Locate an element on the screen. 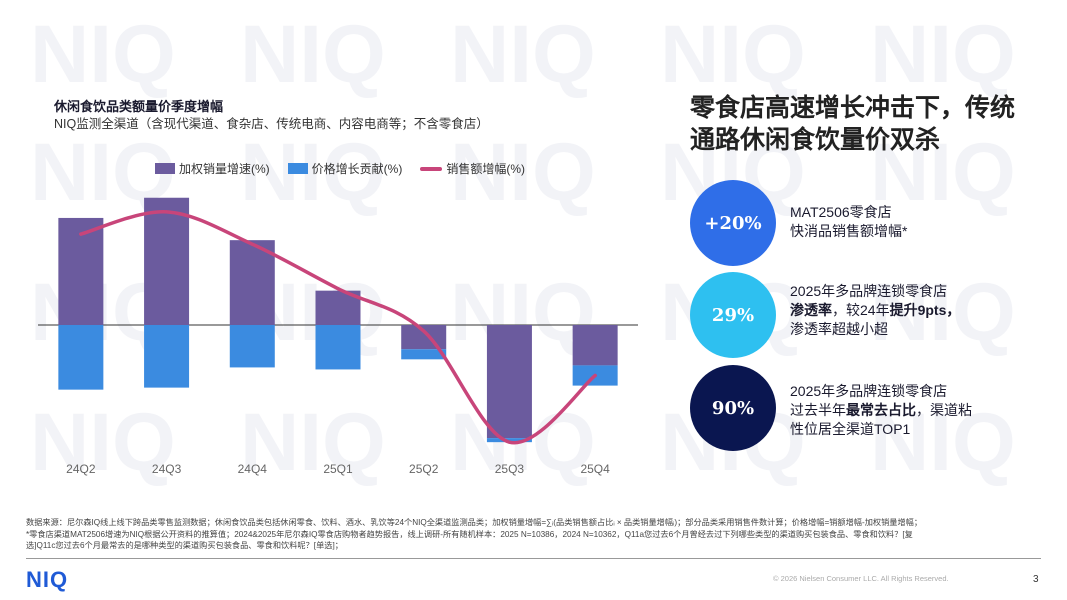 The height and width of the screenshot is (600, 1067). footer-divider is located at coordinates (533, 558).